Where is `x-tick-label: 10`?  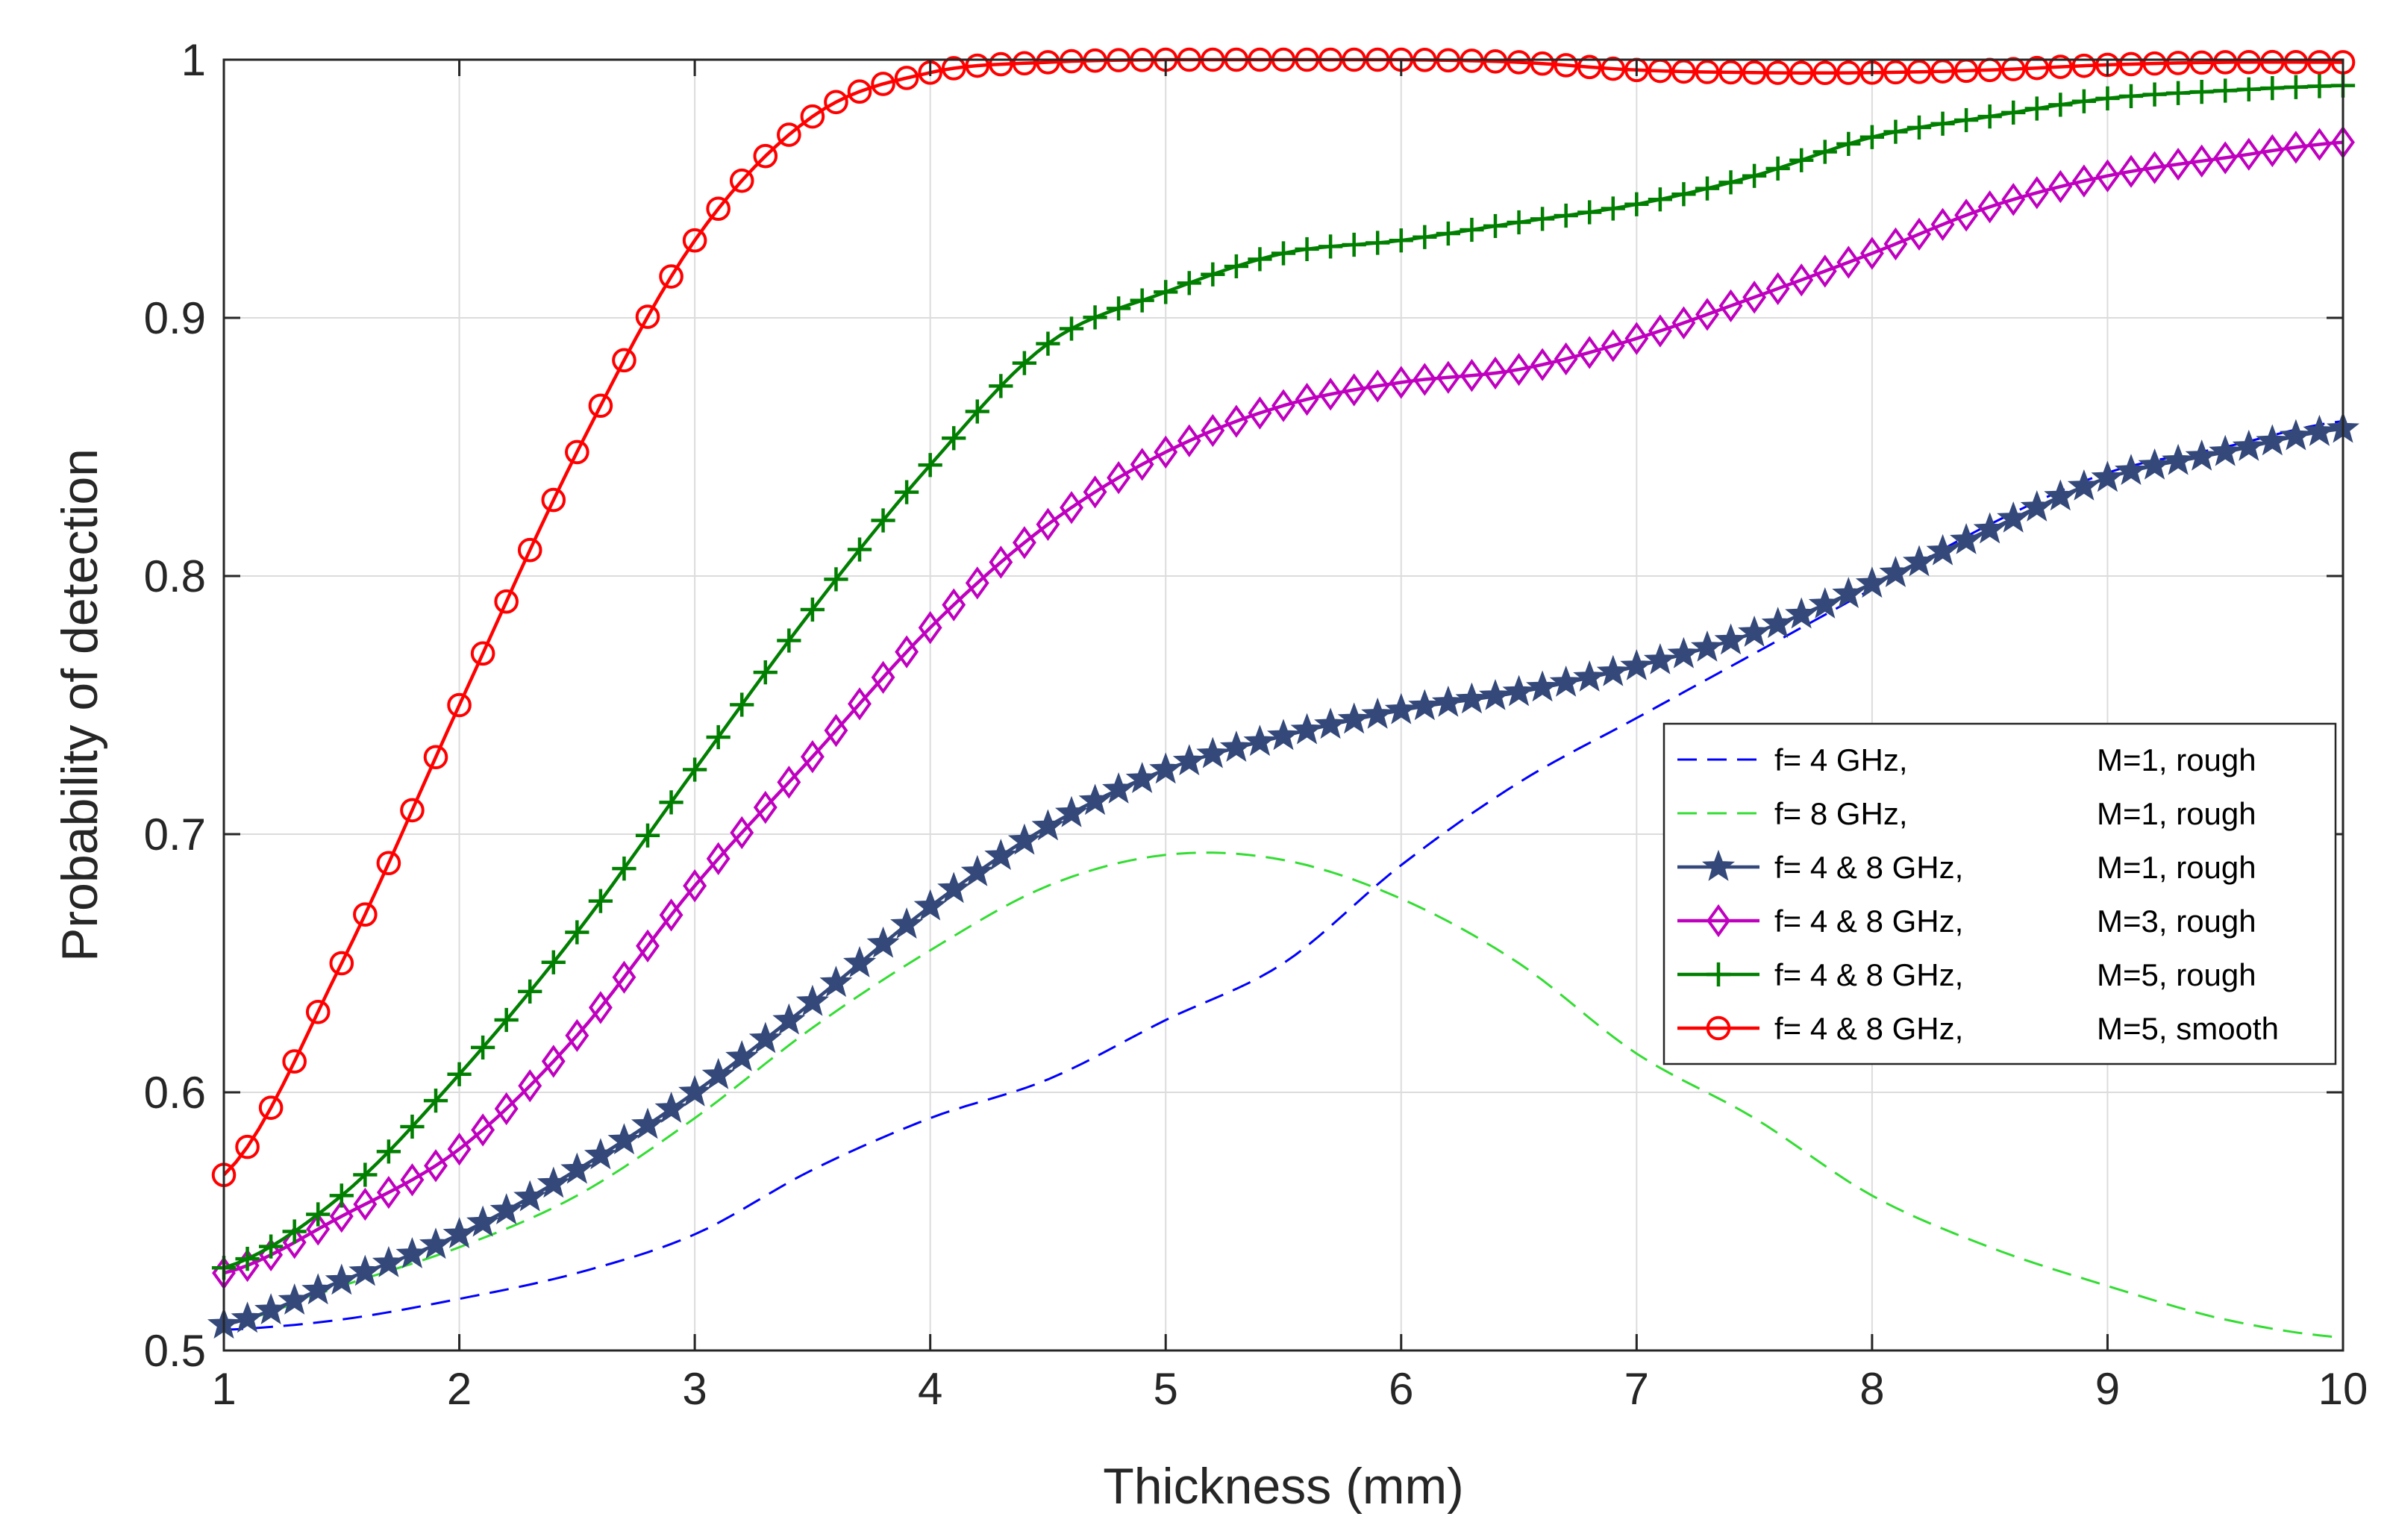
x-tick-label: 10 is located at coordinates (2343, 1389).